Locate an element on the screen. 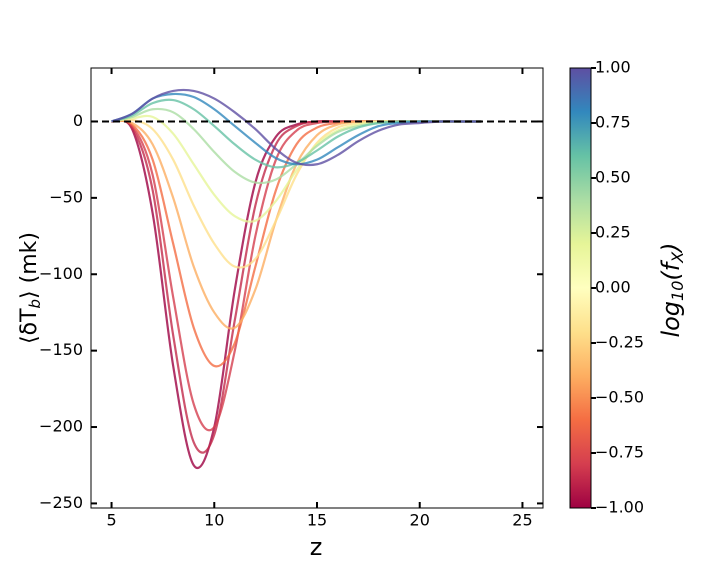 The image size is (728, 576). y-tick-label: −200 is located at coordinates (61, 426).